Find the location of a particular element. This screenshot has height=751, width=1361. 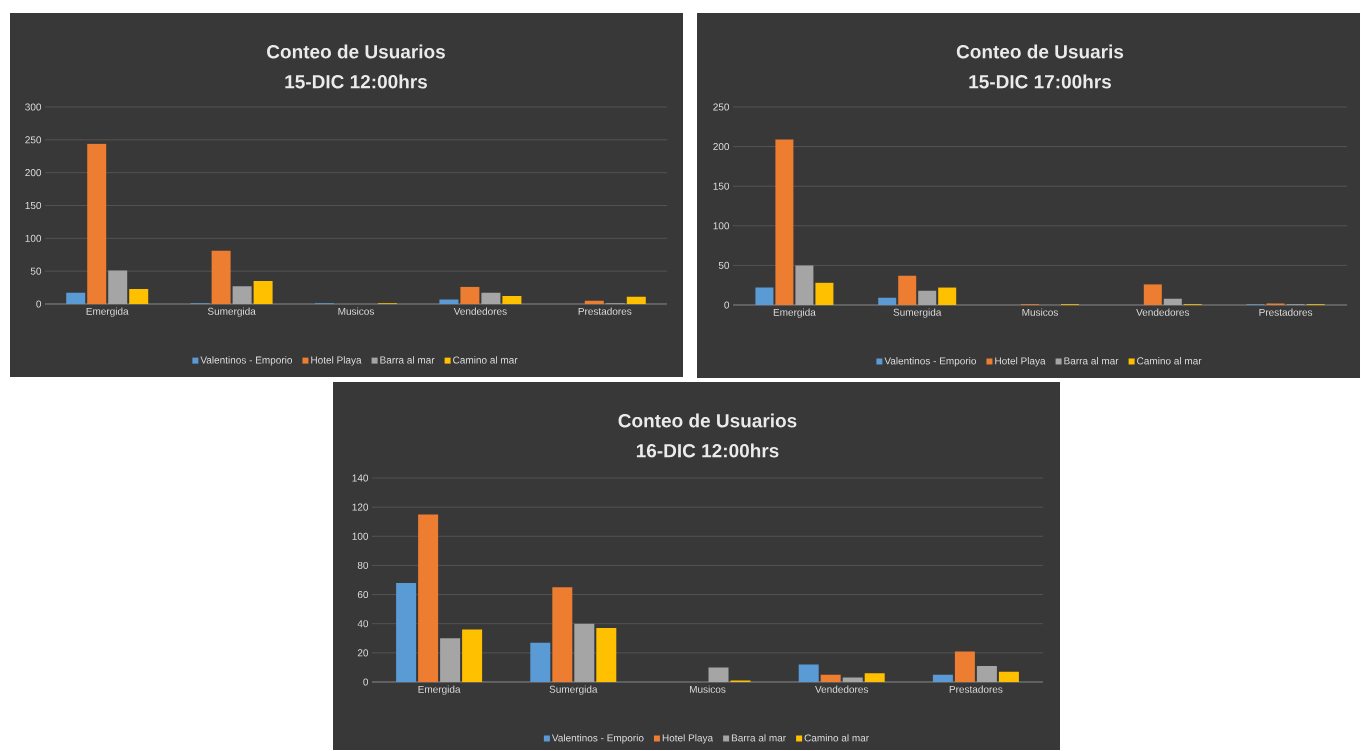

chart-subtitle: 15-DIC 12:00hrs is located at coordinates (356, 81).